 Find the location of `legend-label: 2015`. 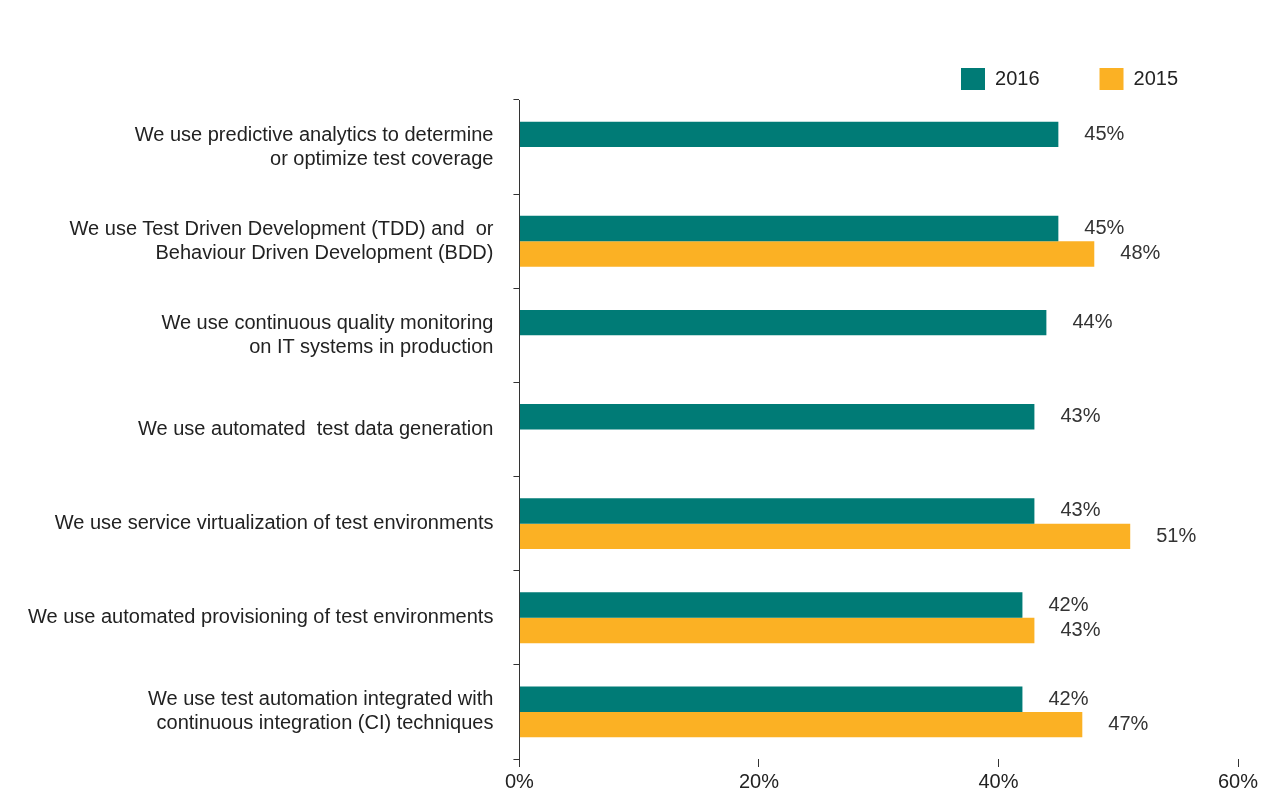

legend-label: 2015 is located at coordinates (1156, 77).